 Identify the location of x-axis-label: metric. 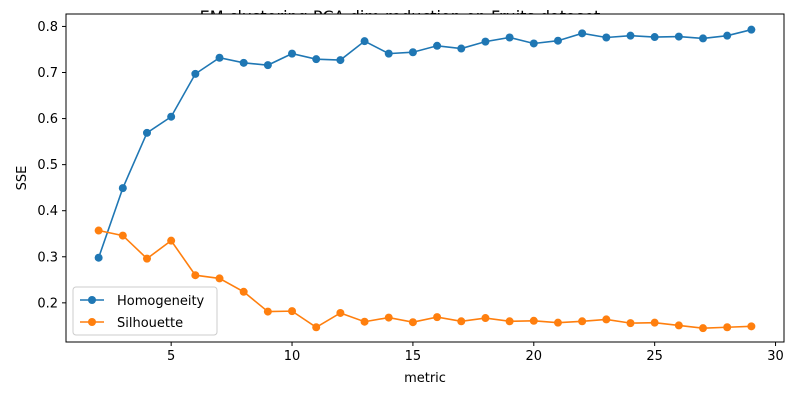
(425, 378).